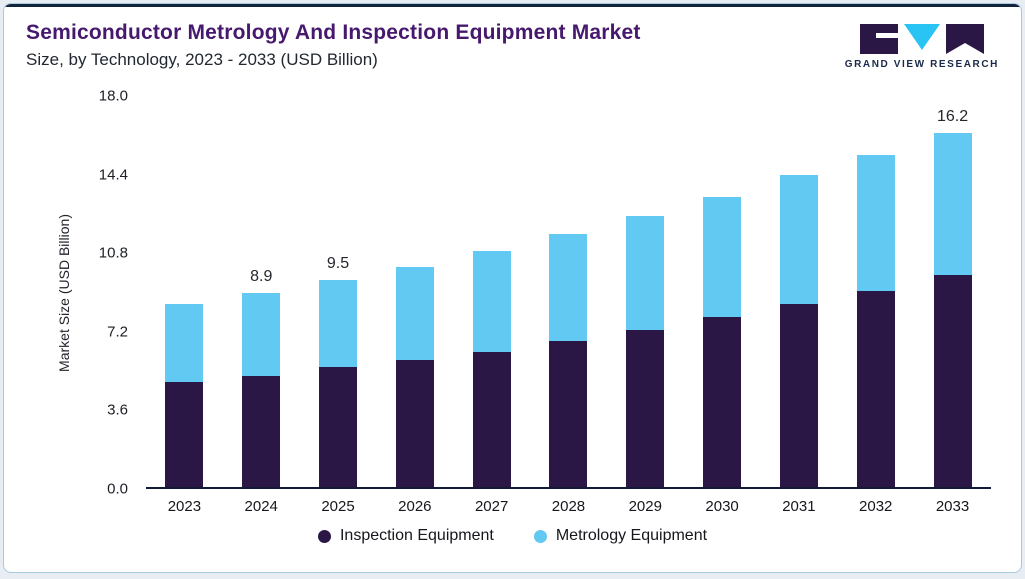  What do you see at coordinates (631, 535) in the screenshot?
I see `legend-label-metrology-equipment: Metrology Equipment` at bounding box center [631, 535].